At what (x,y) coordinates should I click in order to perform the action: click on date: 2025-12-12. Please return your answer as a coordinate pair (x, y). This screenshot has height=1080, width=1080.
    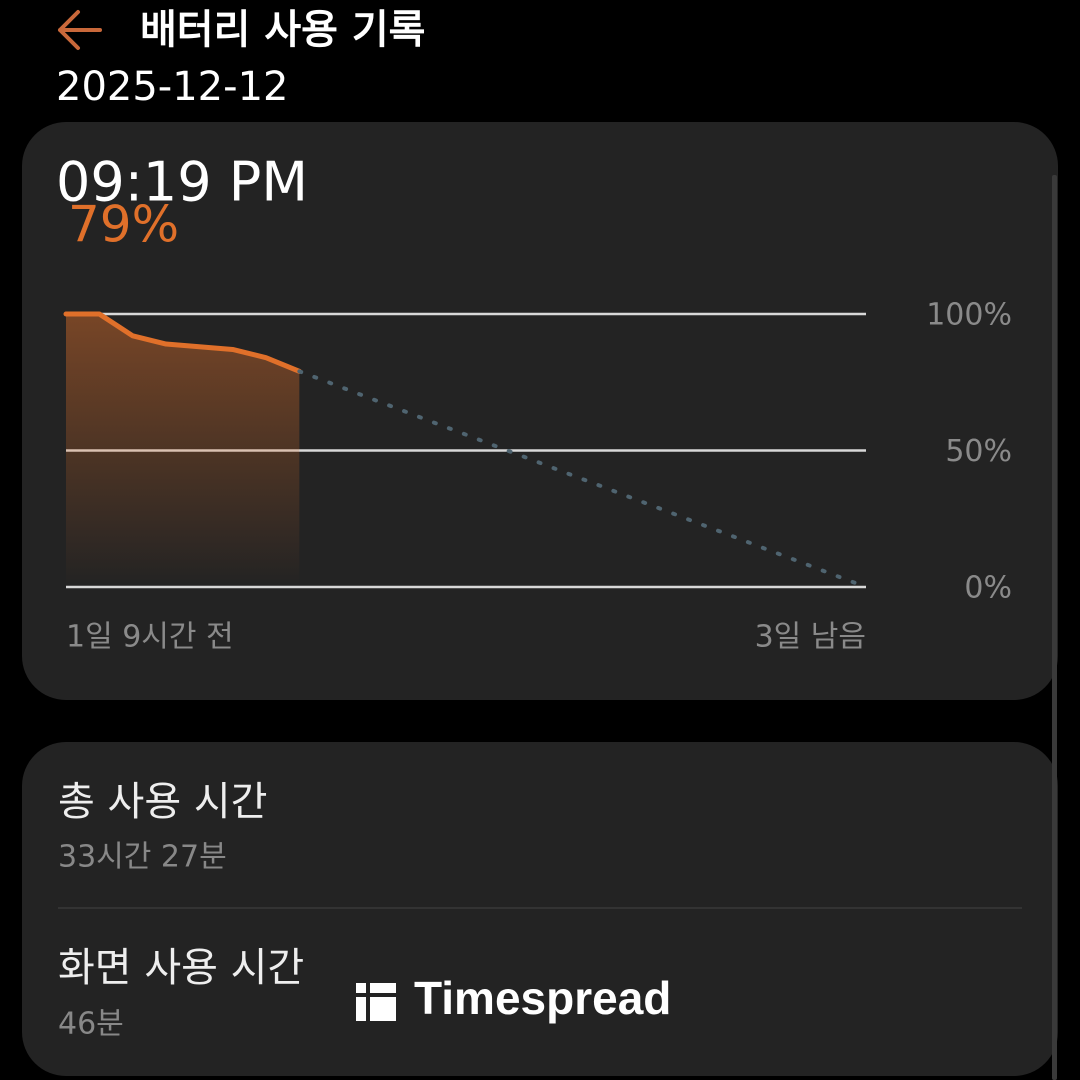
    Looking at the image, I should click on (172, 87).